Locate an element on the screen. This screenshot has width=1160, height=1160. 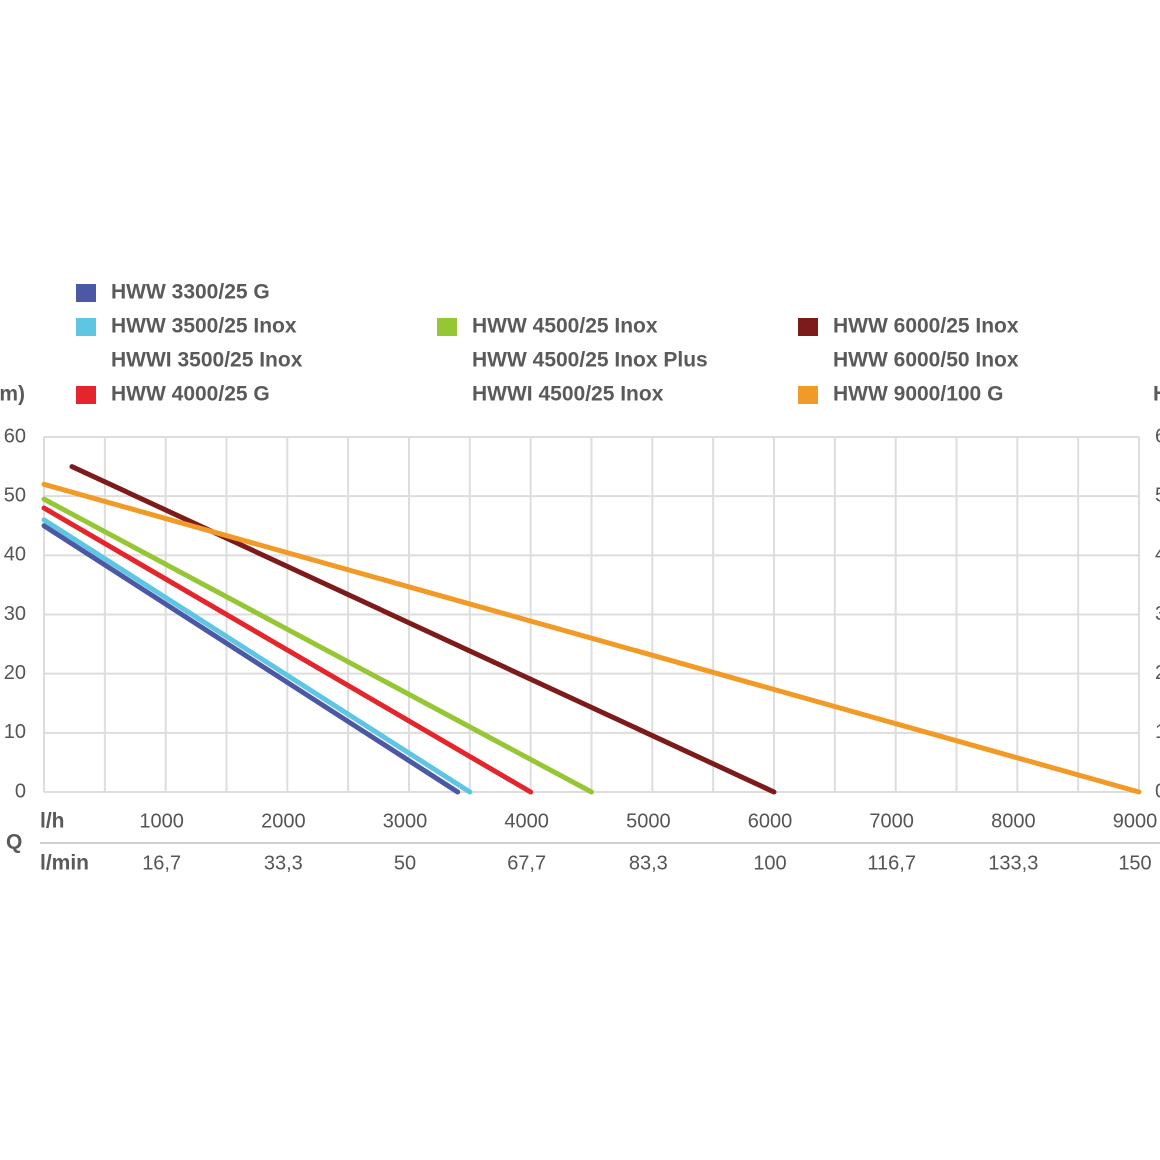
x2-tick-label: 83,3 is located at coordinates (648, 863).